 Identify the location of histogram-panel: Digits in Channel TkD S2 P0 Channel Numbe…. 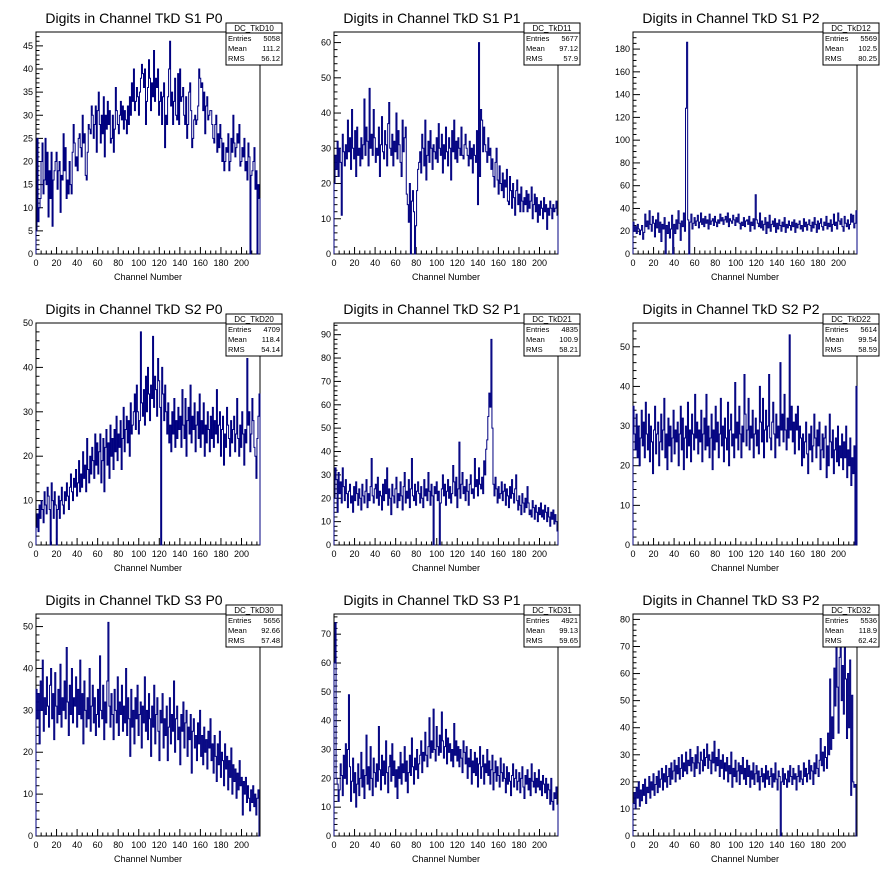
(153, 437).